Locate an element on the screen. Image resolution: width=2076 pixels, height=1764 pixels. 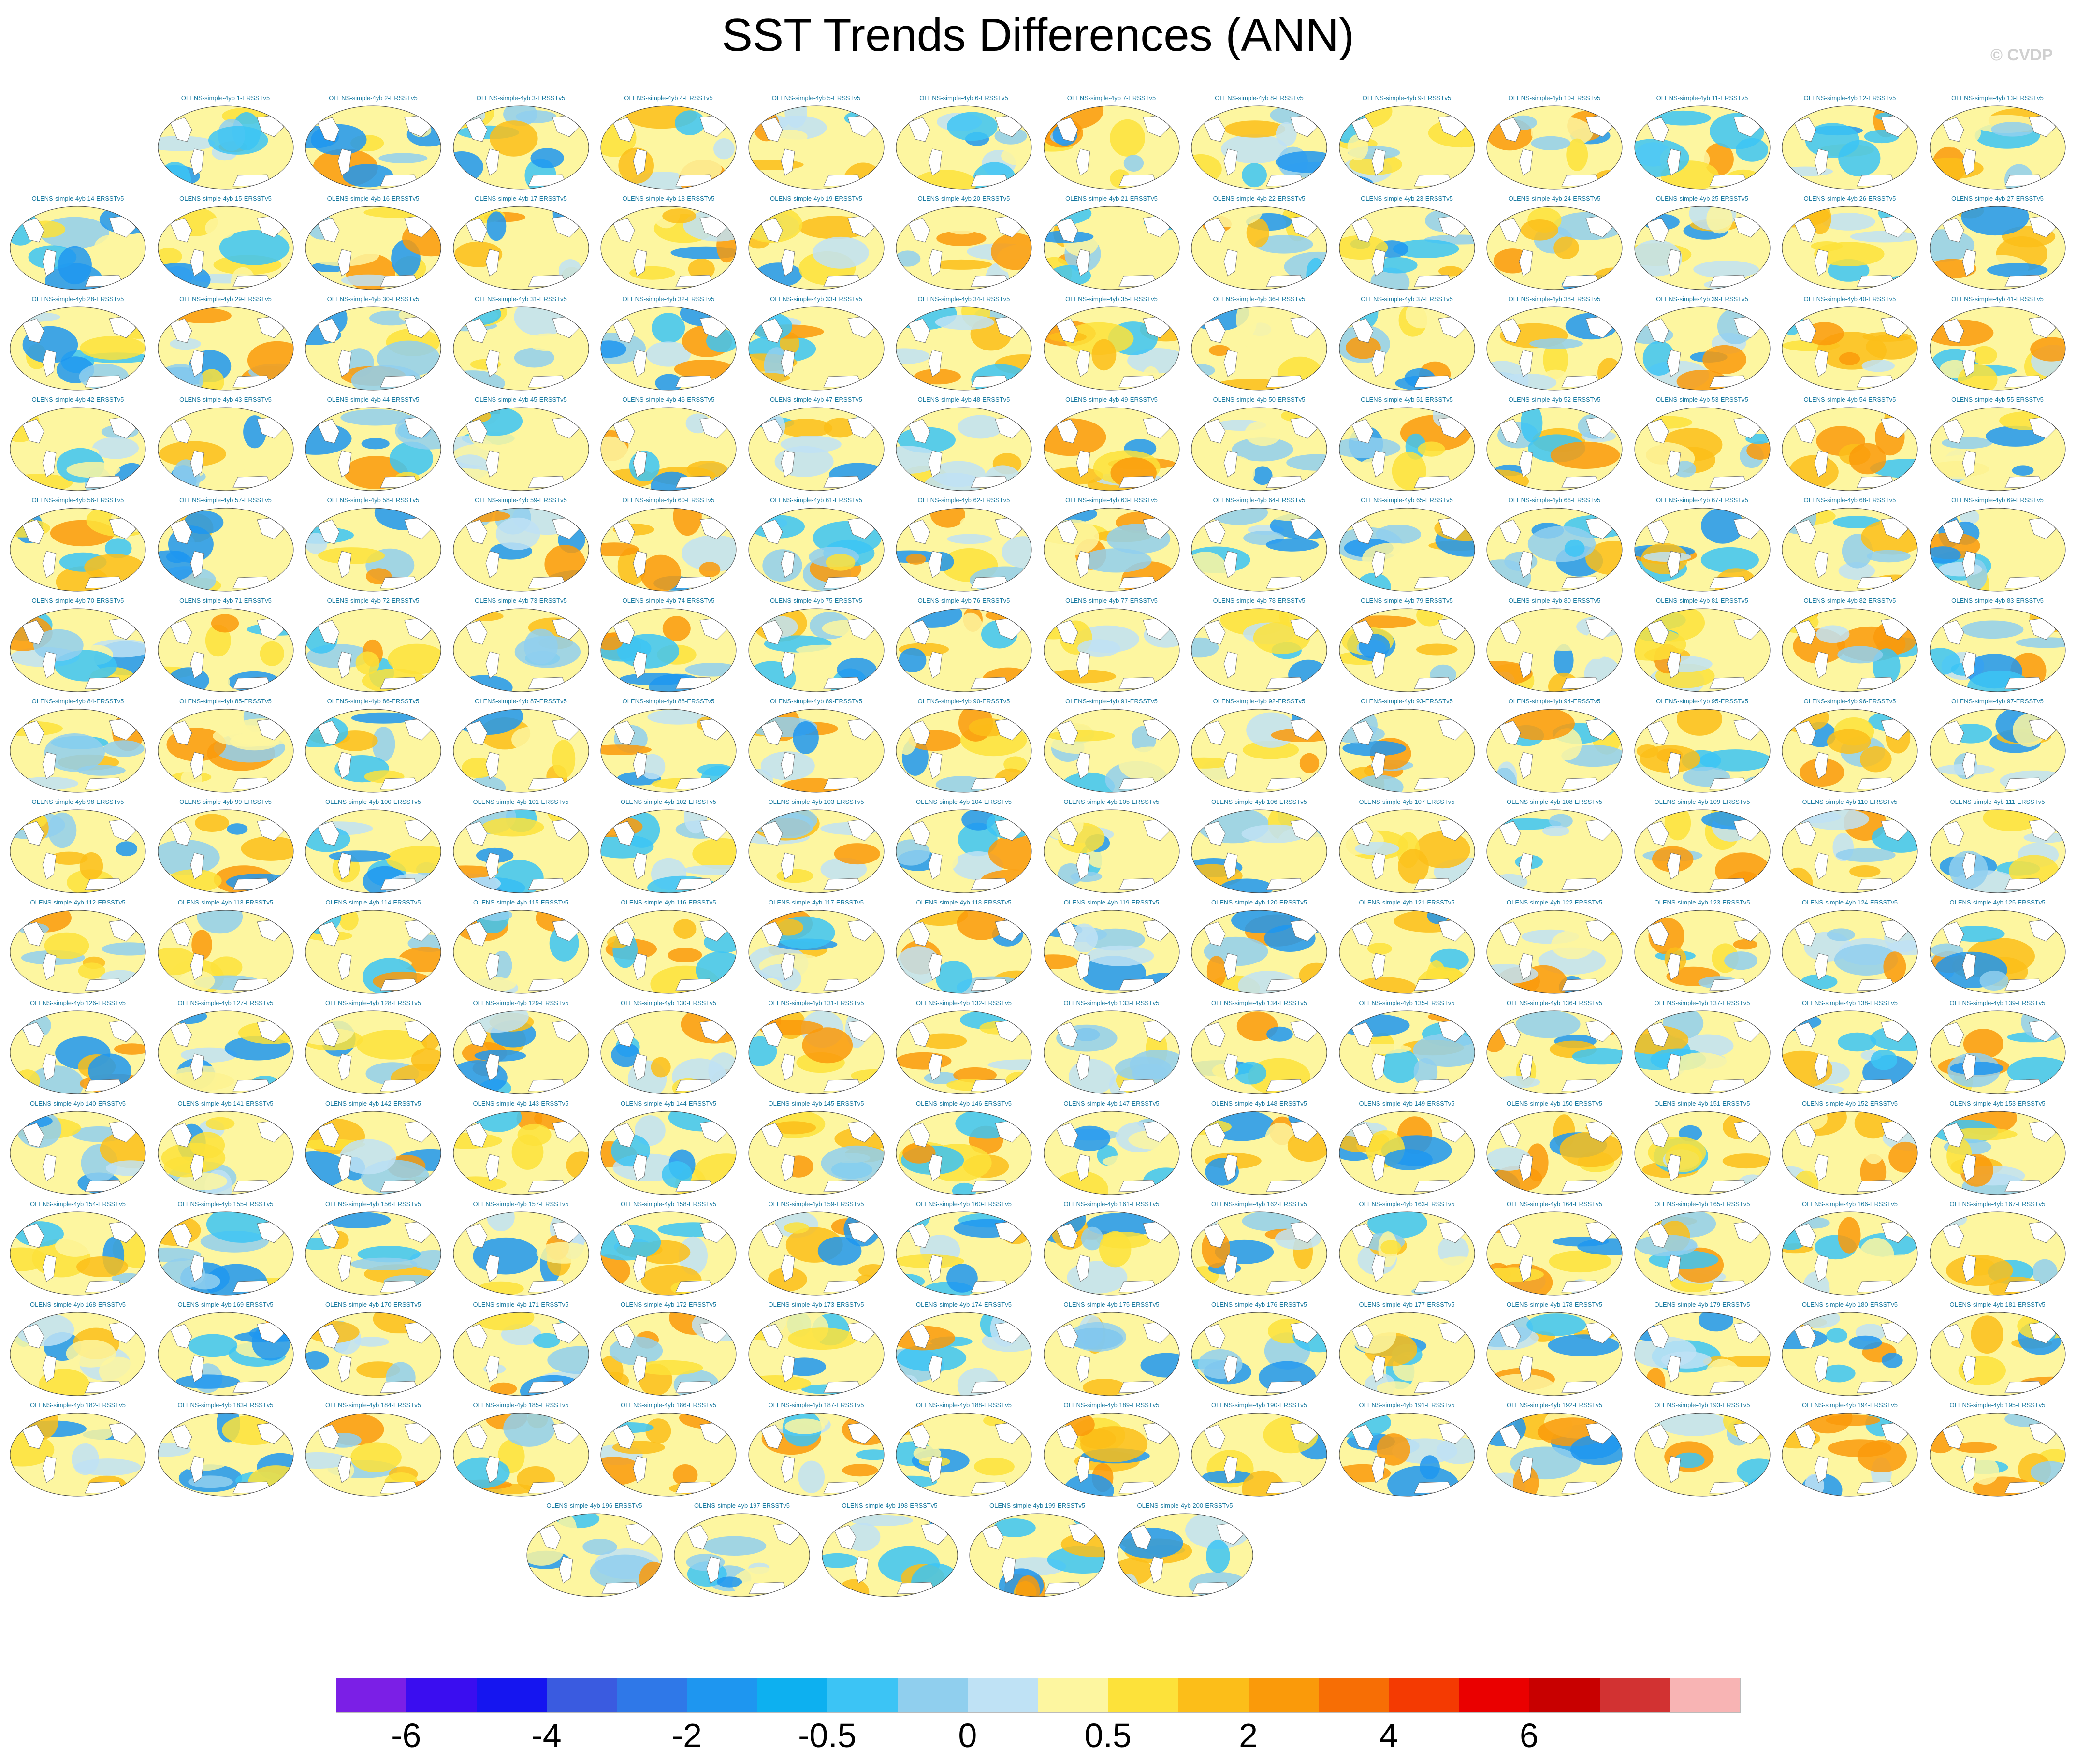
map-panel: OLENS-simple-4yb 97-ERSSTv5 is located at coordinates (1998, 748).